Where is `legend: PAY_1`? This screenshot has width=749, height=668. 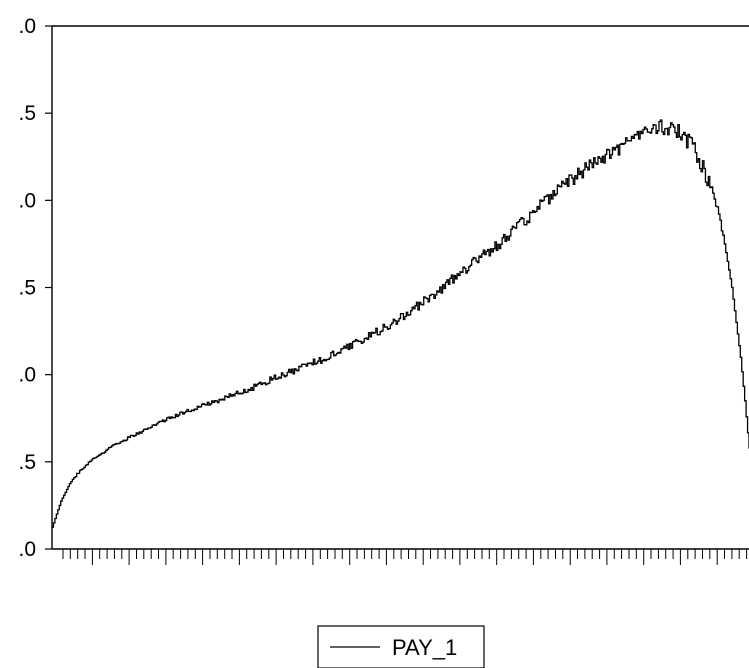
legend: PAY_1 is located at coordinates (401, 646).